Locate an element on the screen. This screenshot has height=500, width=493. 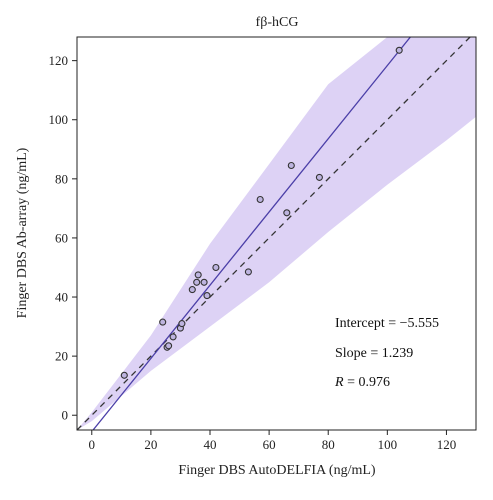
x-tick-label: 80 is located at coordinates (328, 444).